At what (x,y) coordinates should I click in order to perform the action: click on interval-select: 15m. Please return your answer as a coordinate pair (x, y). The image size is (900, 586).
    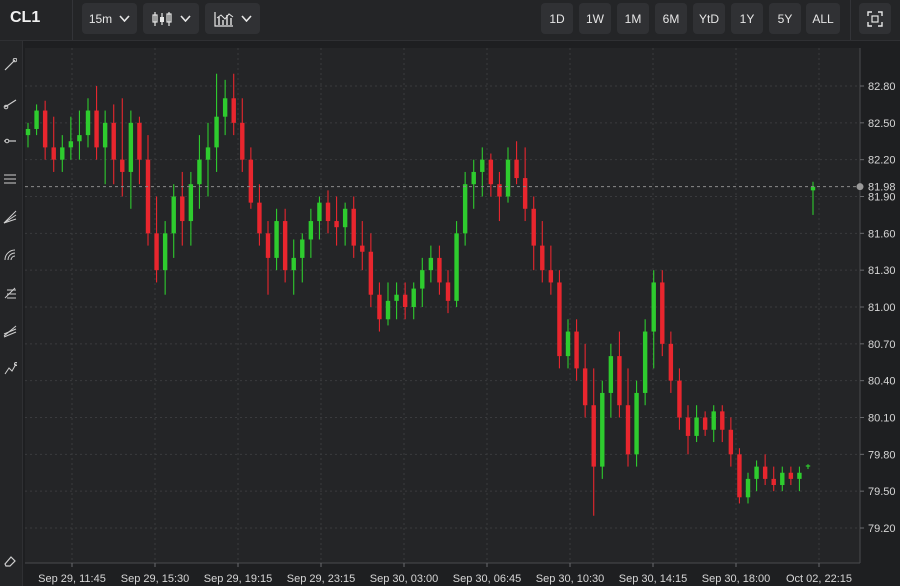
    Looking at the image, I should click on (109, 18).